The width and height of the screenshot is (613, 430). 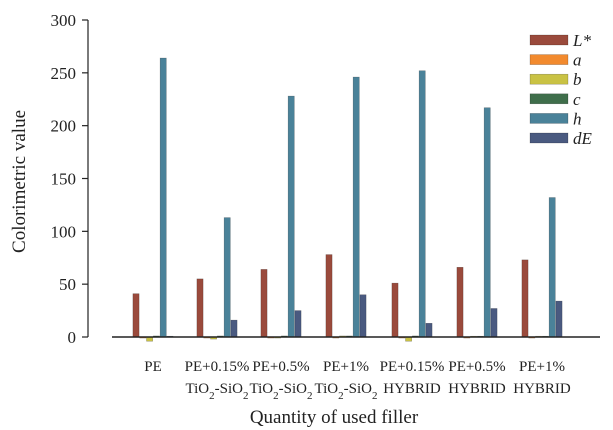 What do you see at coordinates (64, 179) in the screenshot?
I see `y-tick-label: 150` at bounding box center [64, 179].